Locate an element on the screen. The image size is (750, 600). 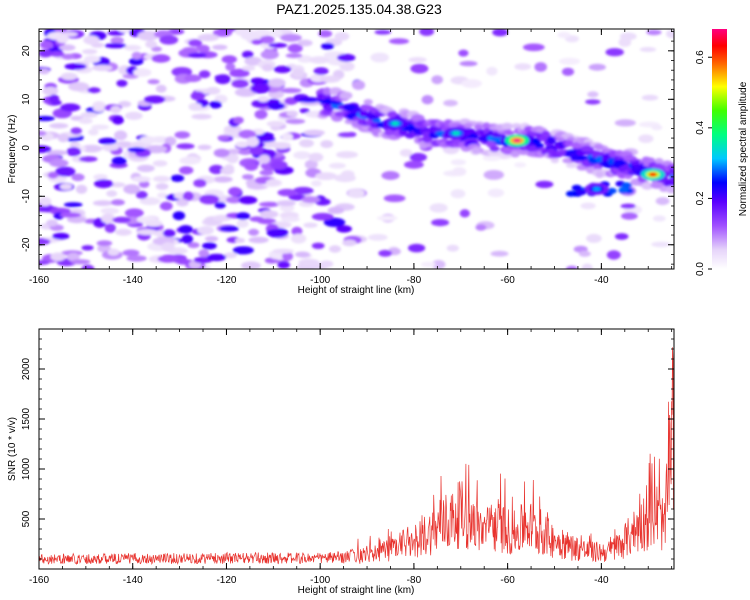
colorbar-ticks: 0.0 0.2 0.4 0.6 is located at coordinates (703, 163).